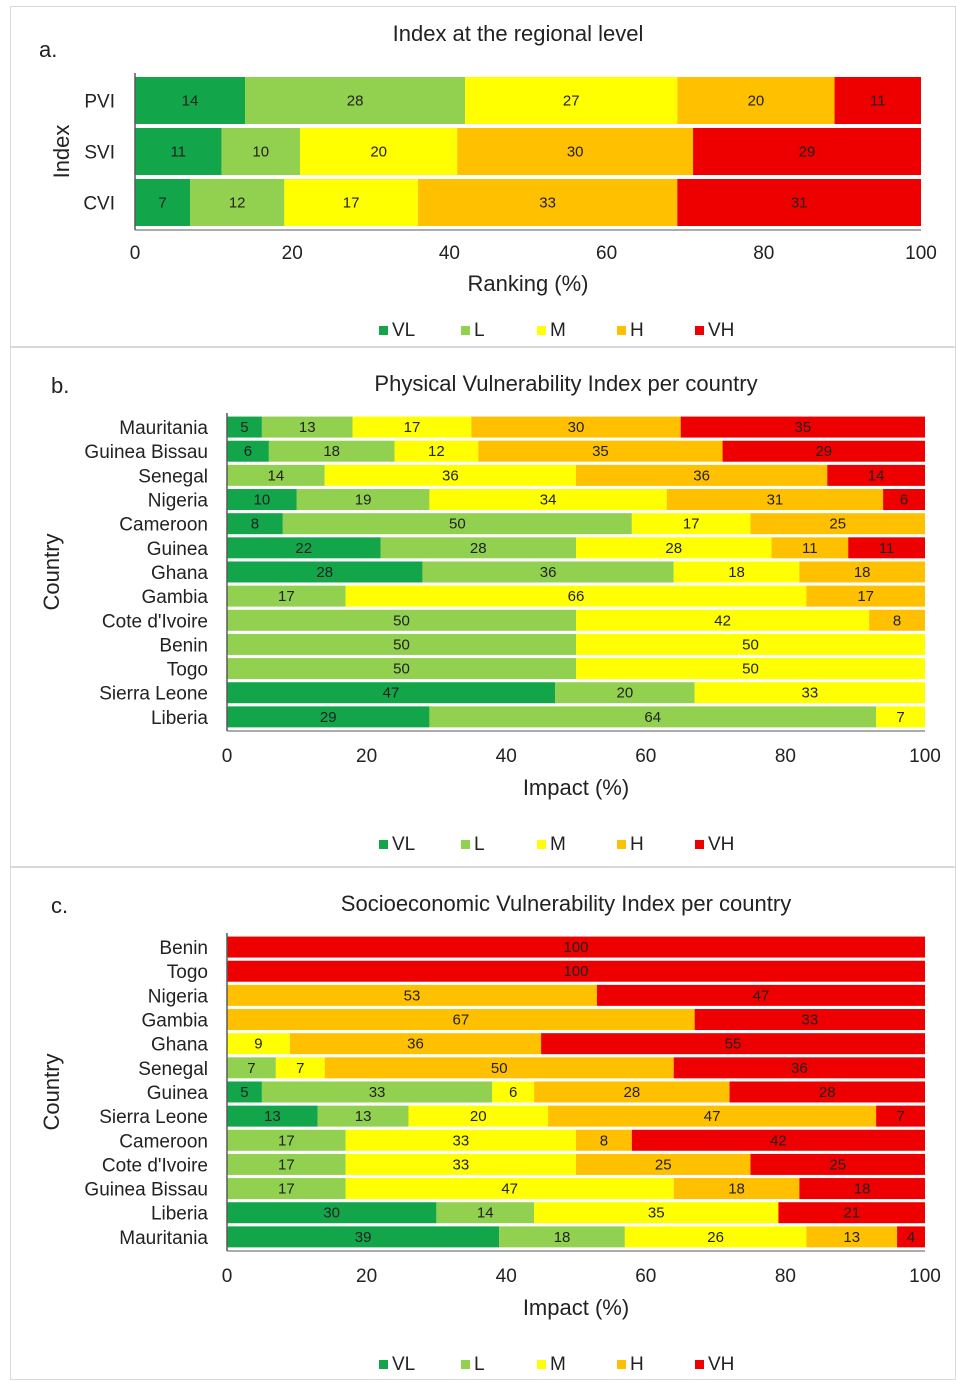 This screenshot has height=1382, width=956. What do you see at coordinates (328, 717) in the screenshot?
I see `bar-liberia-vl` at bounding box center [328, 717].